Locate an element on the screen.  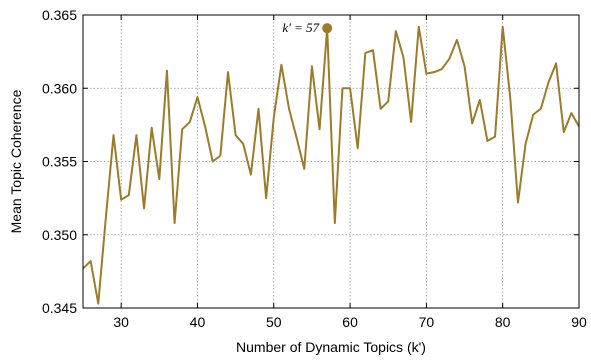
highlight-point is located at coordinates (327, 28).